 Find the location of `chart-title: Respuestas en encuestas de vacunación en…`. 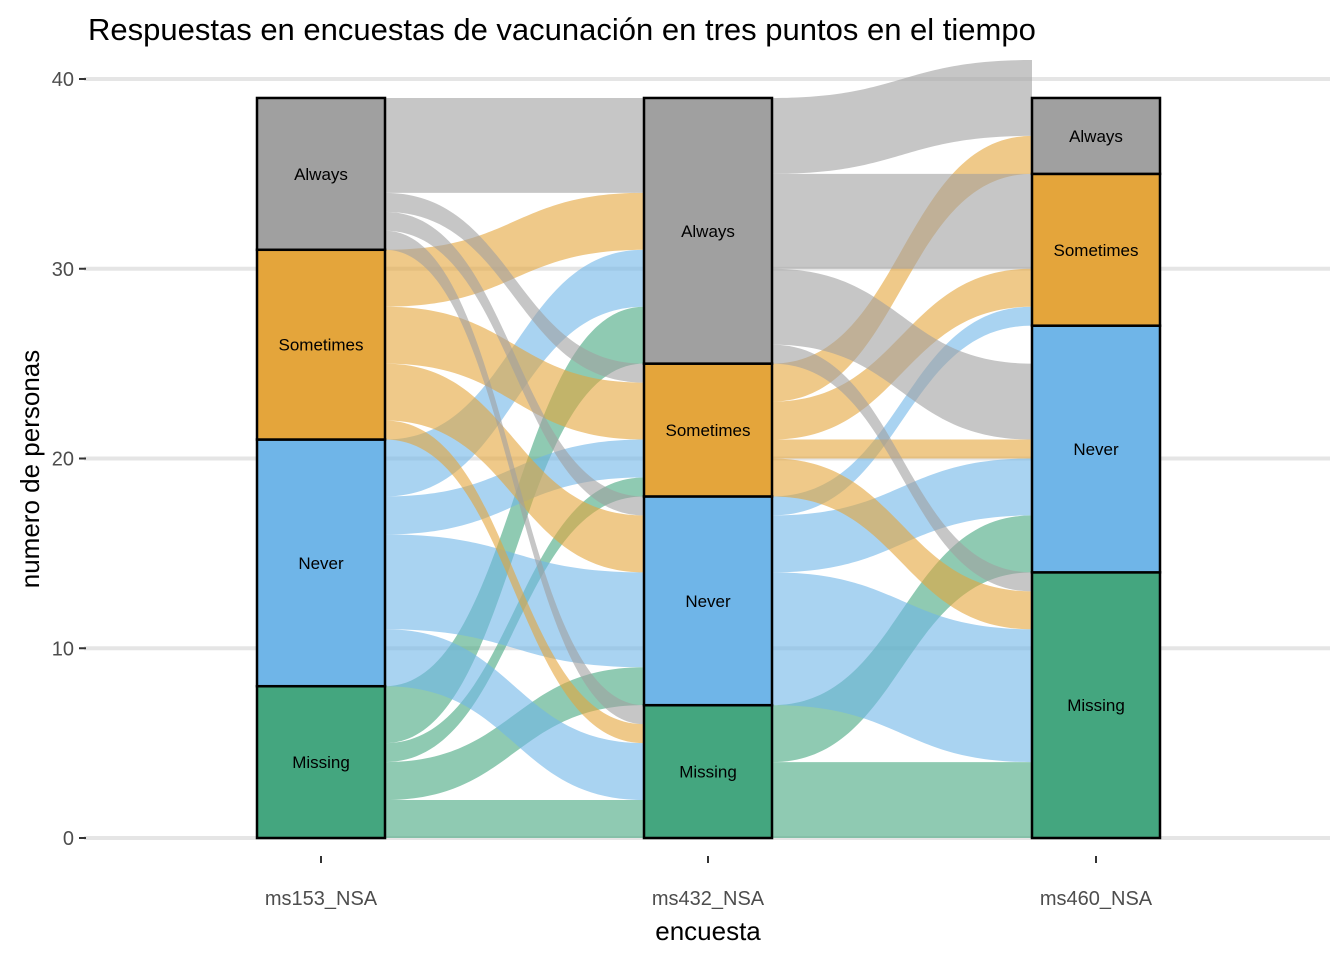

chart-title: Respuestas en encuestas de vacunación en… is located at coordinates (562, 29).